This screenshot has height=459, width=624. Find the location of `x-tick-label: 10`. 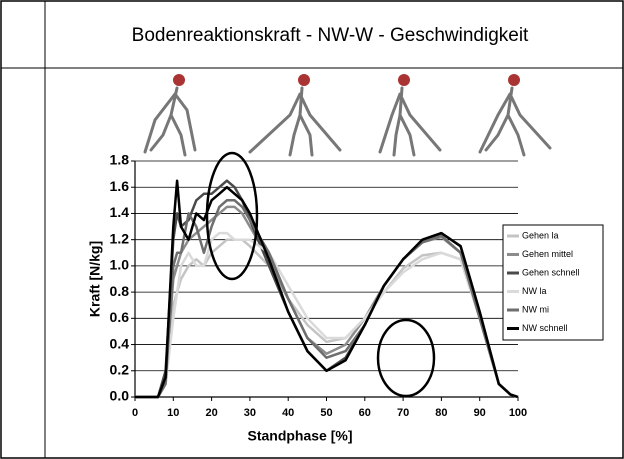

x-tick-label: 10 is located at coordinates (173, 413).